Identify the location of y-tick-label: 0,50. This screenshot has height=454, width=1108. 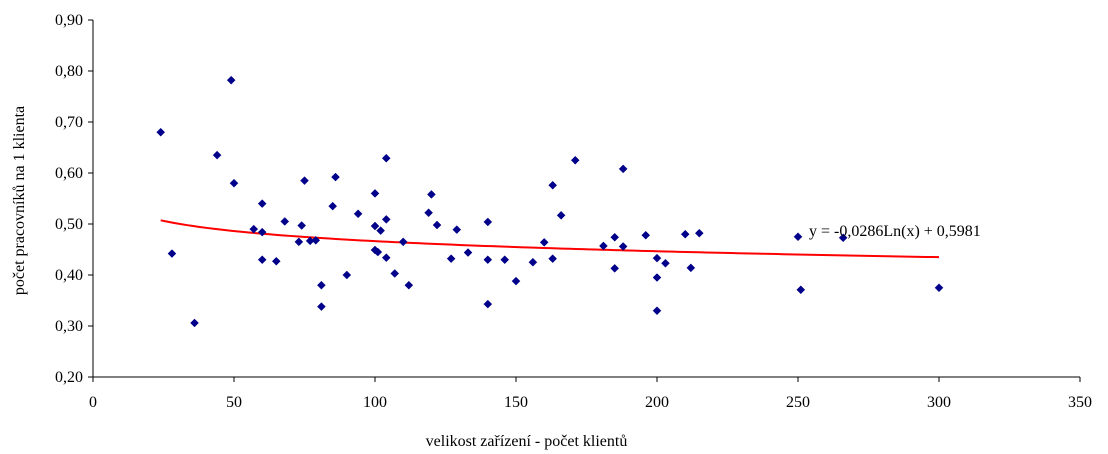
(69, 224).